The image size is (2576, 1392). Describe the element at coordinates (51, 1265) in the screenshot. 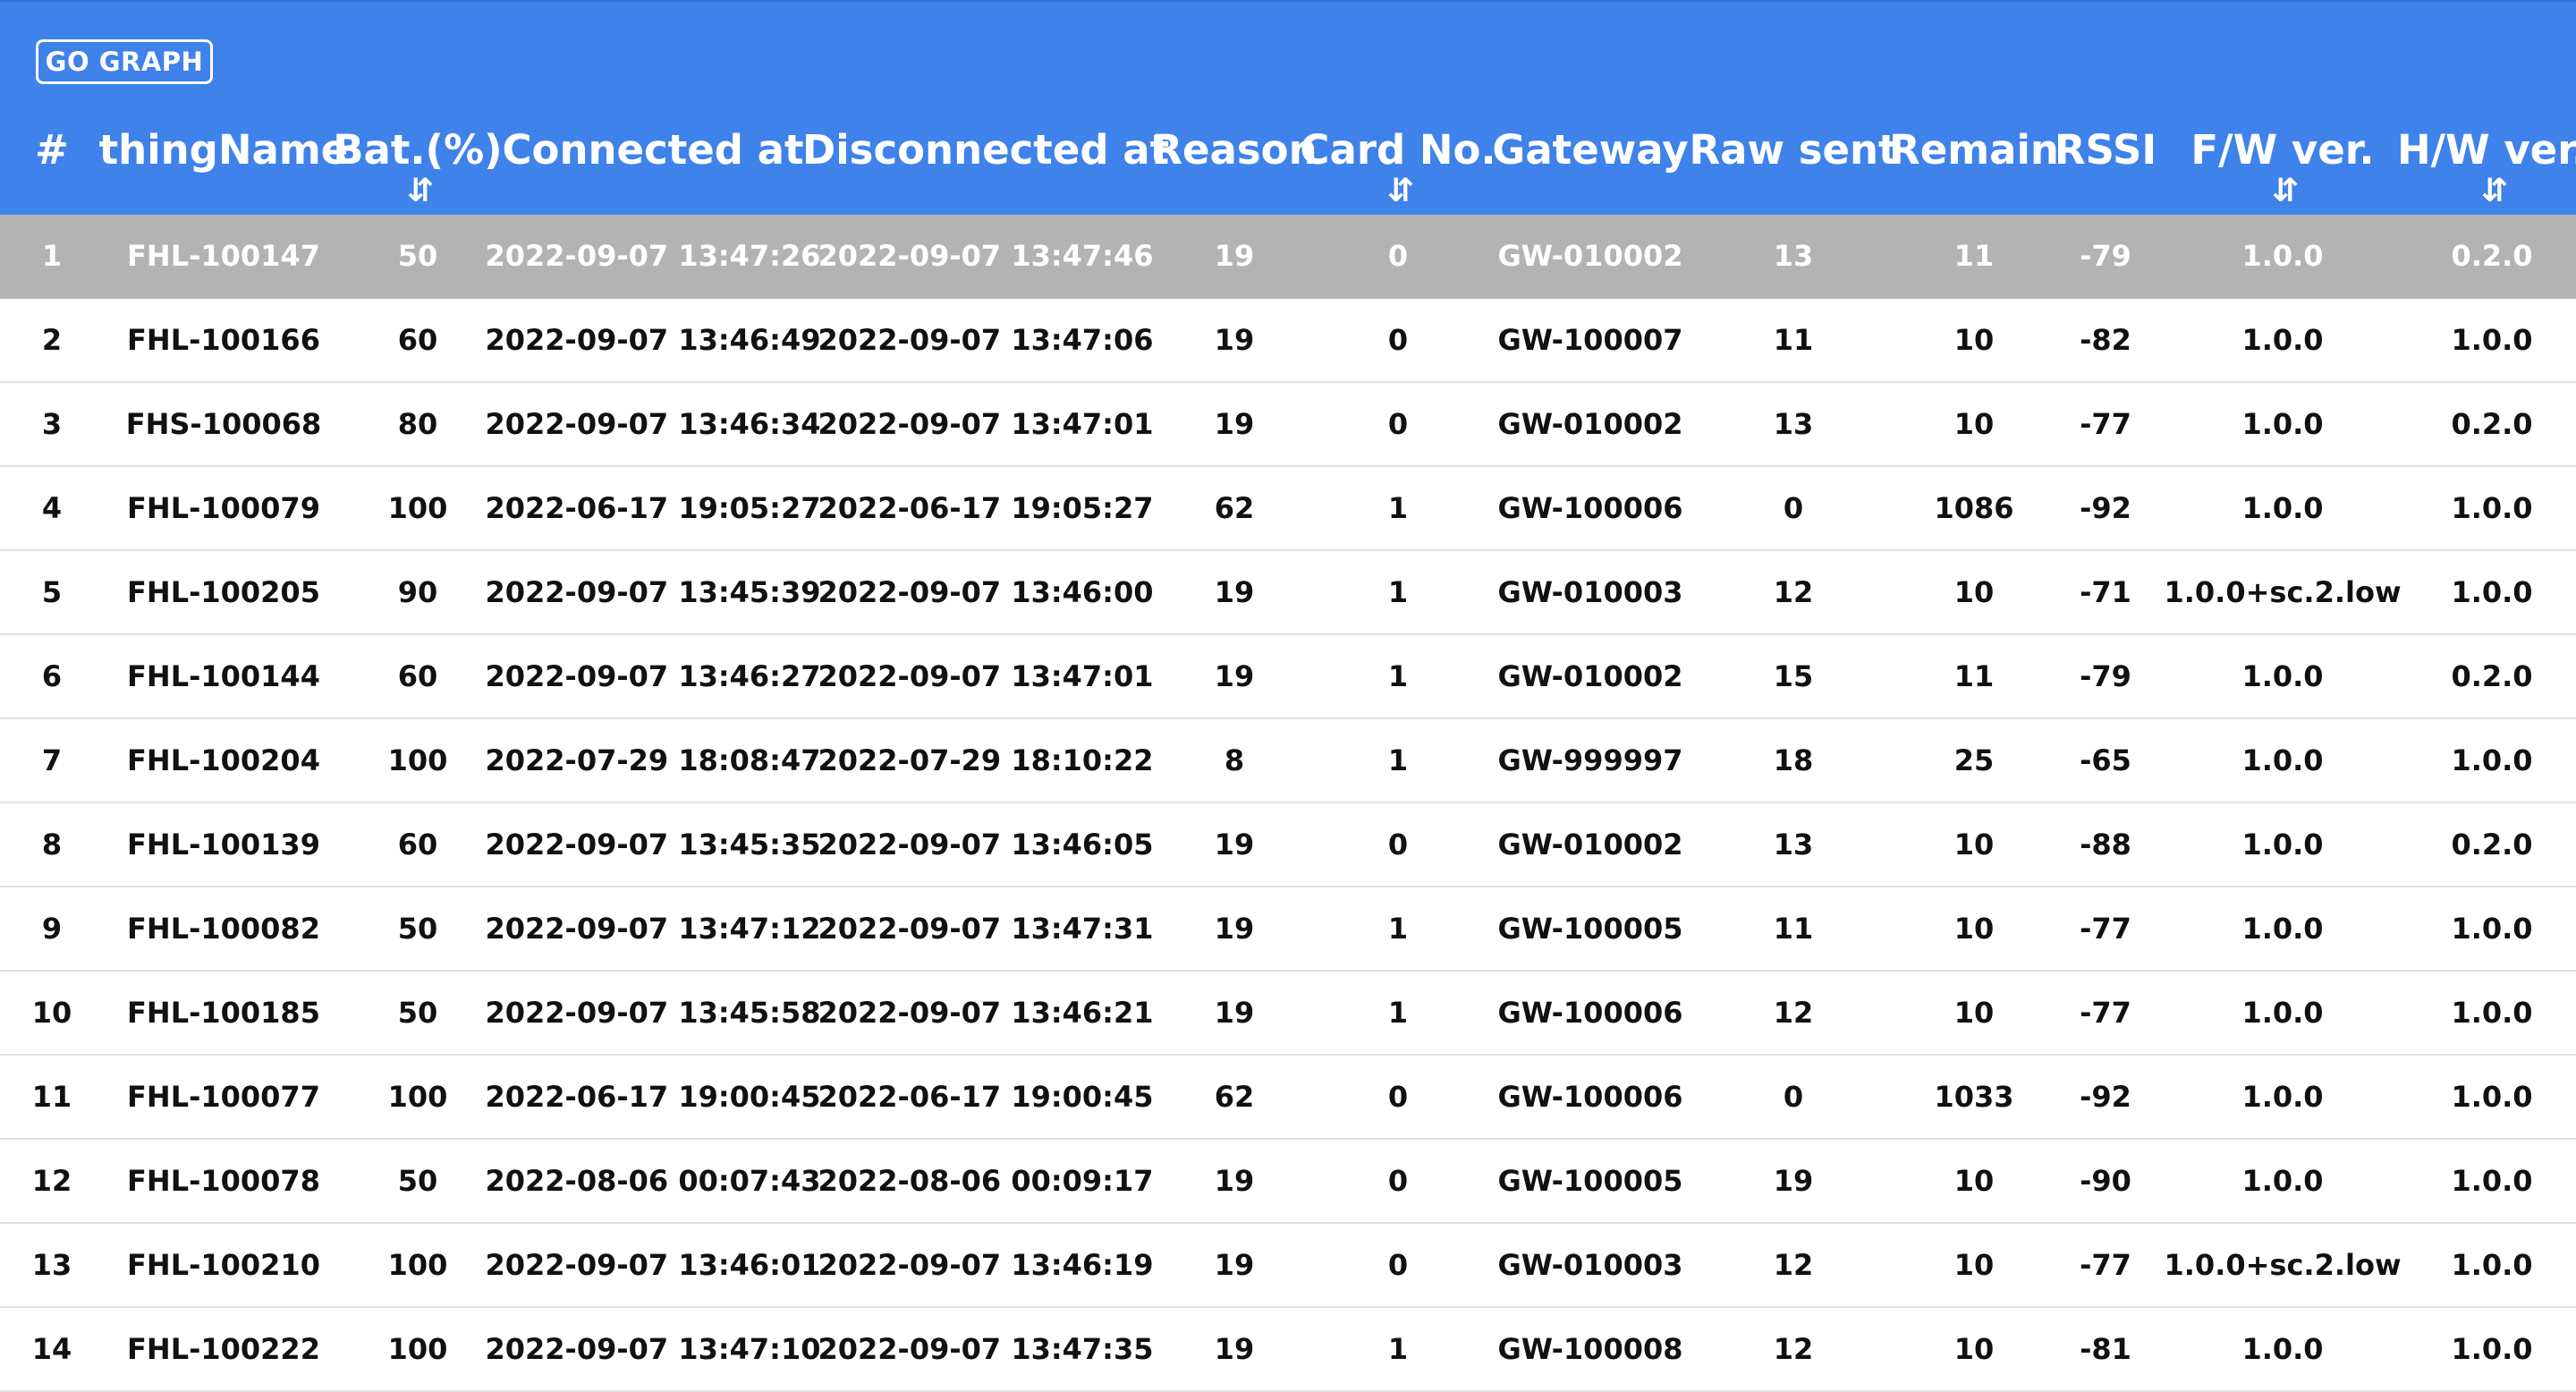

I see `cell-num: 13` at that location.